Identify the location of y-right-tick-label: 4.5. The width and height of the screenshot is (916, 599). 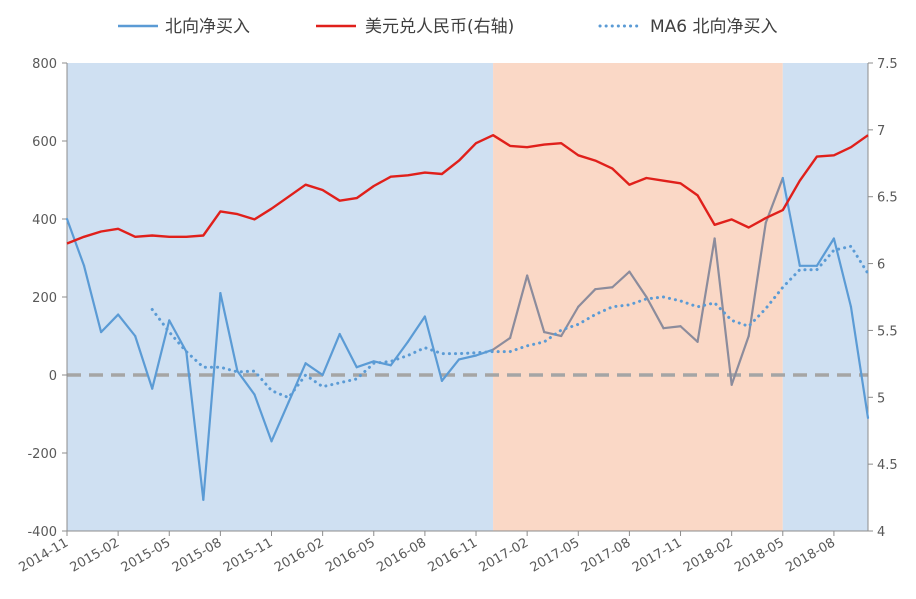
(887, 465).